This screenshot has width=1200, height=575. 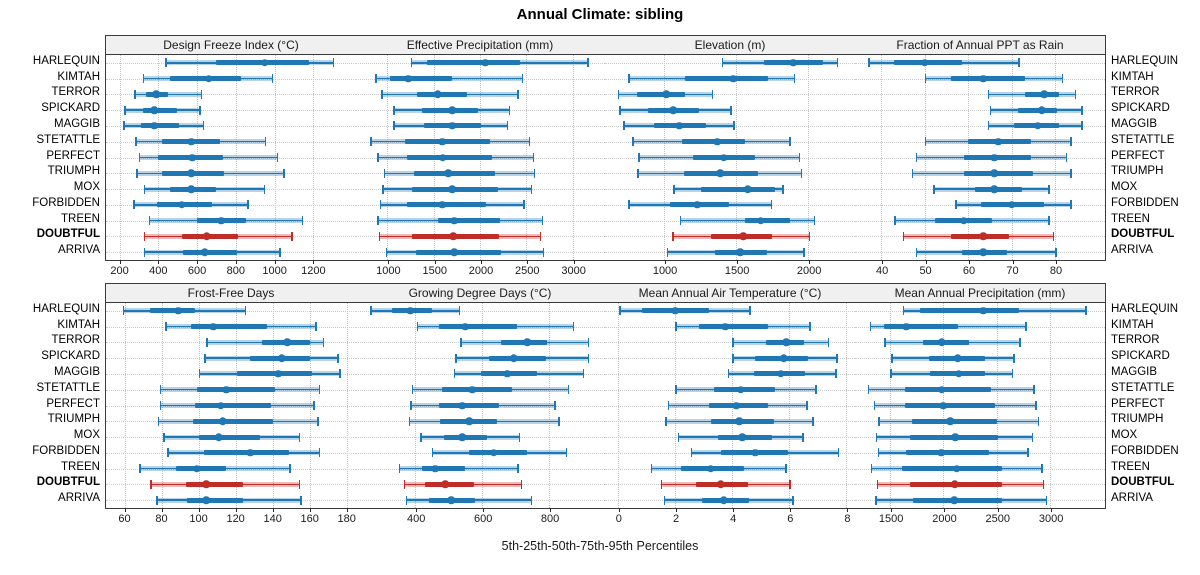 I want to click on site-label-arriva: ARRIVA, so click(x=1132, y=250).